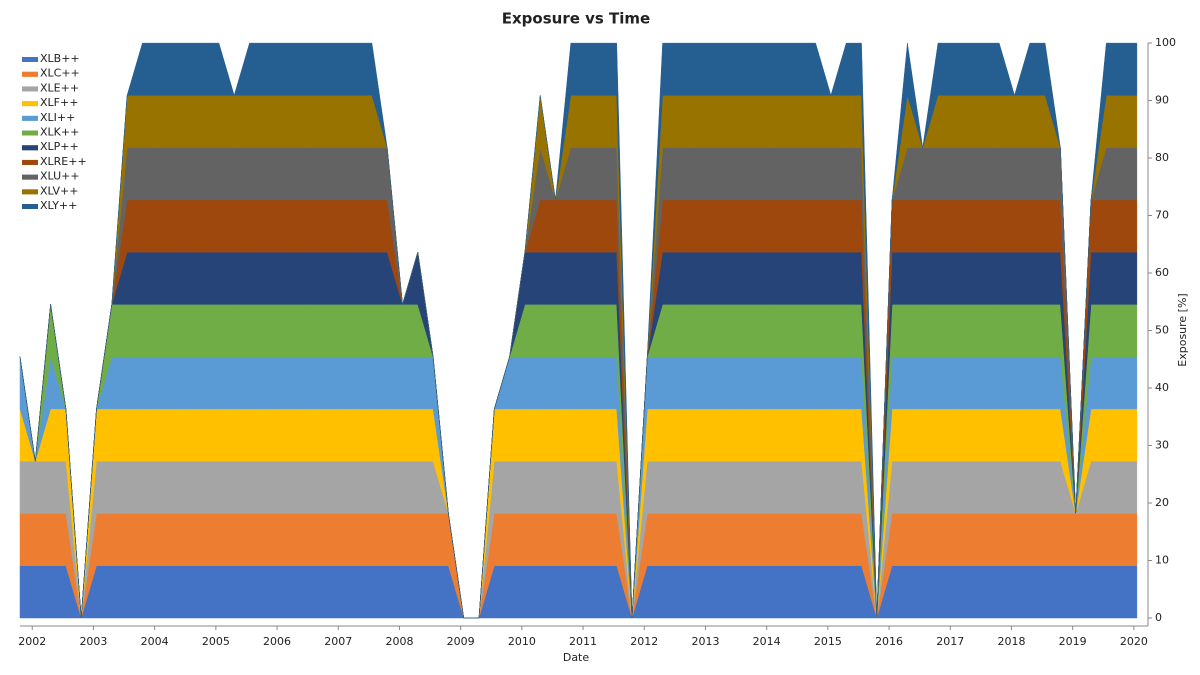 The width and height of the screenshot is (1200, 675). I want to click on legend-label: XLK++, so click(59, 132).